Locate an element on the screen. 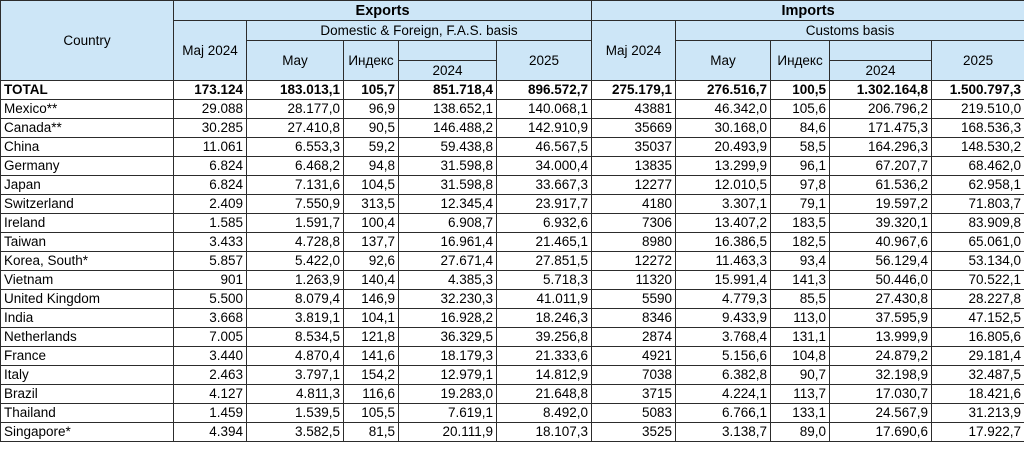 The height and width of the screenshot is (451, 1024). country-cell: Italy is located at coordinates (87, 375).